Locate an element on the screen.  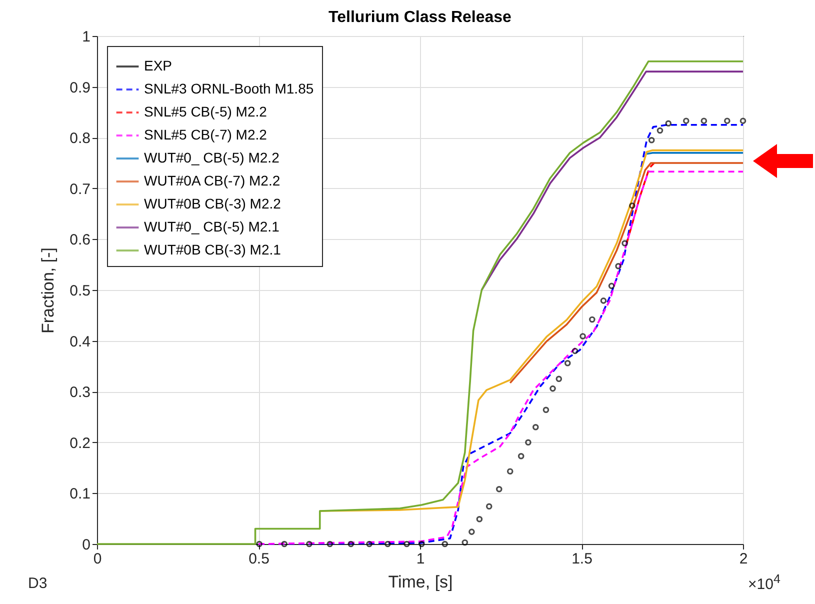
y-tick-label: 0.9 is located at coordinates (80, 87).